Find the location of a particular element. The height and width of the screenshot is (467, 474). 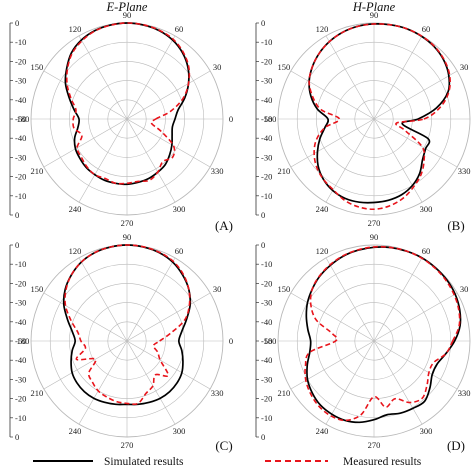

panel-label: (D) is located at coordinates (456, 445).